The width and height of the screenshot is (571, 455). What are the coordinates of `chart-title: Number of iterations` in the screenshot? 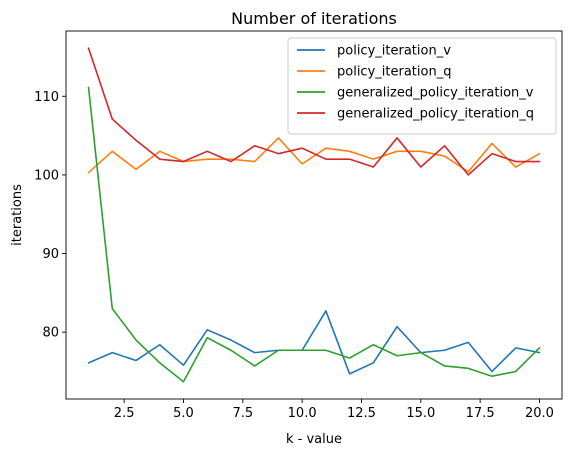 It's located at (314, 18).